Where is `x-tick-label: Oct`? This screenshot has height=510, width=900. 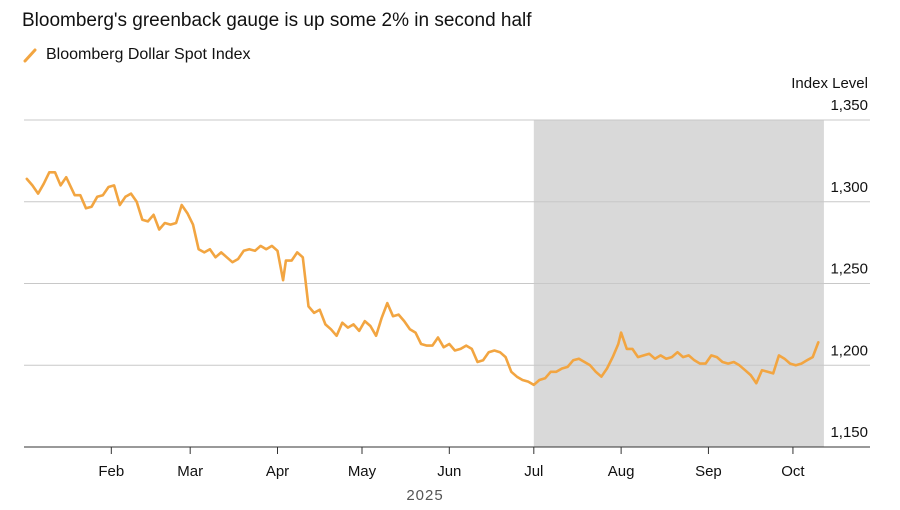
x-tick-label: Oct is located at coordinates (793, 471).